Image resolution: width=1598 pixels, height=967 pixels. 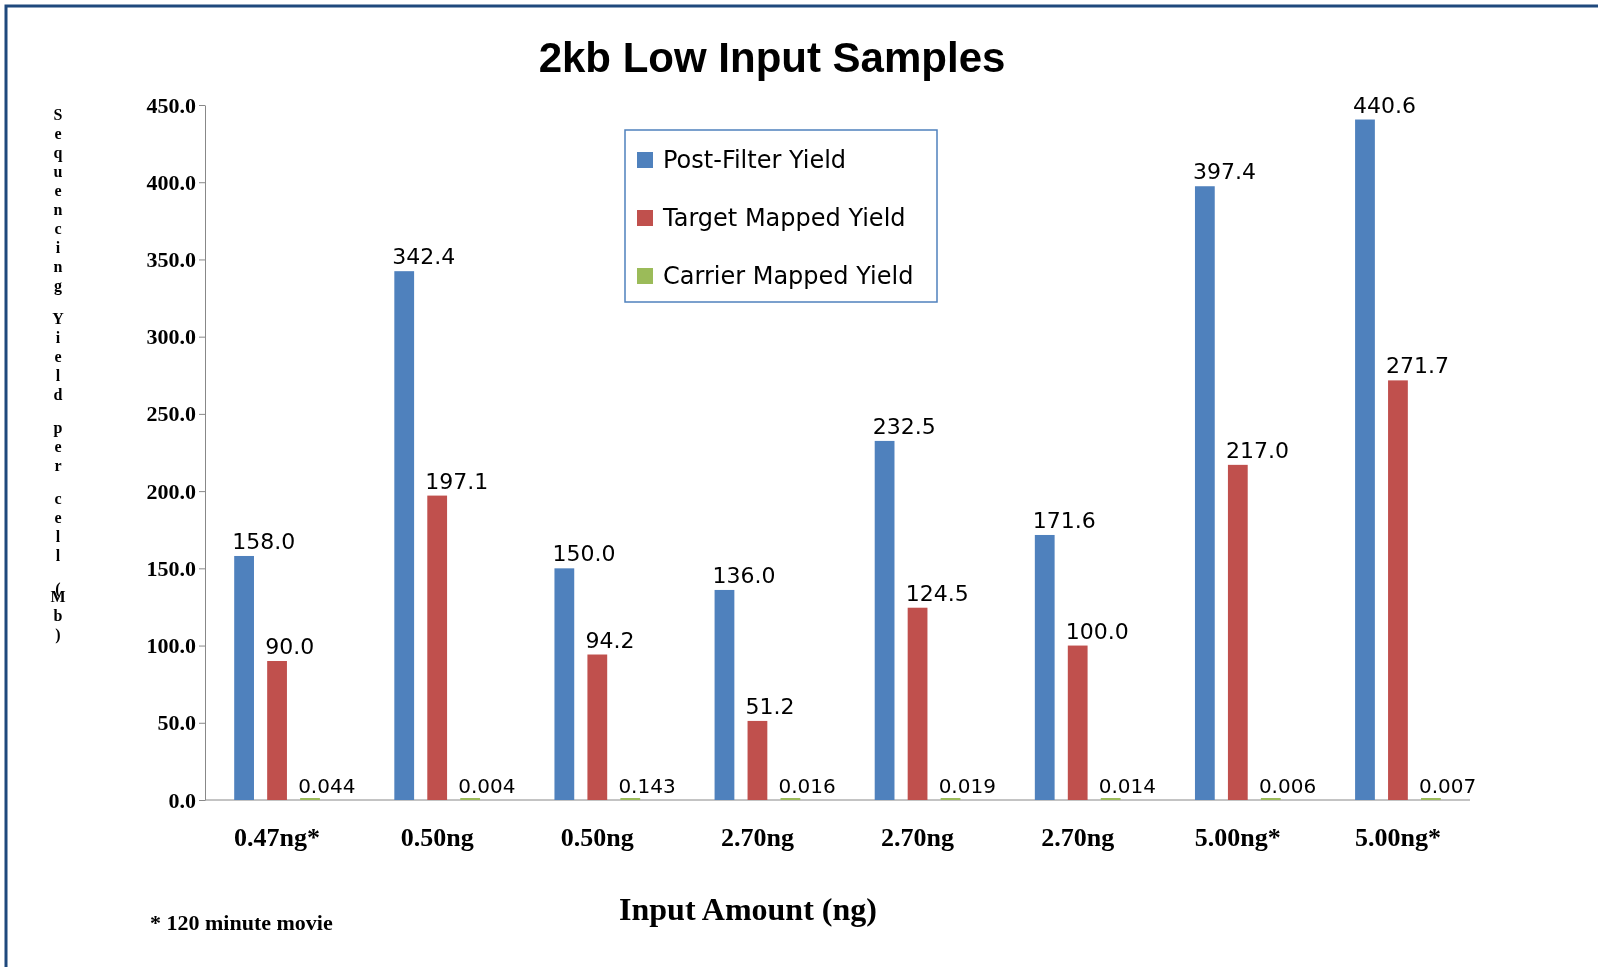 What do you see at coordinates (424, 257) in the screenshot?
I see `data-label: 342.4` at bounding box center [424, 257].